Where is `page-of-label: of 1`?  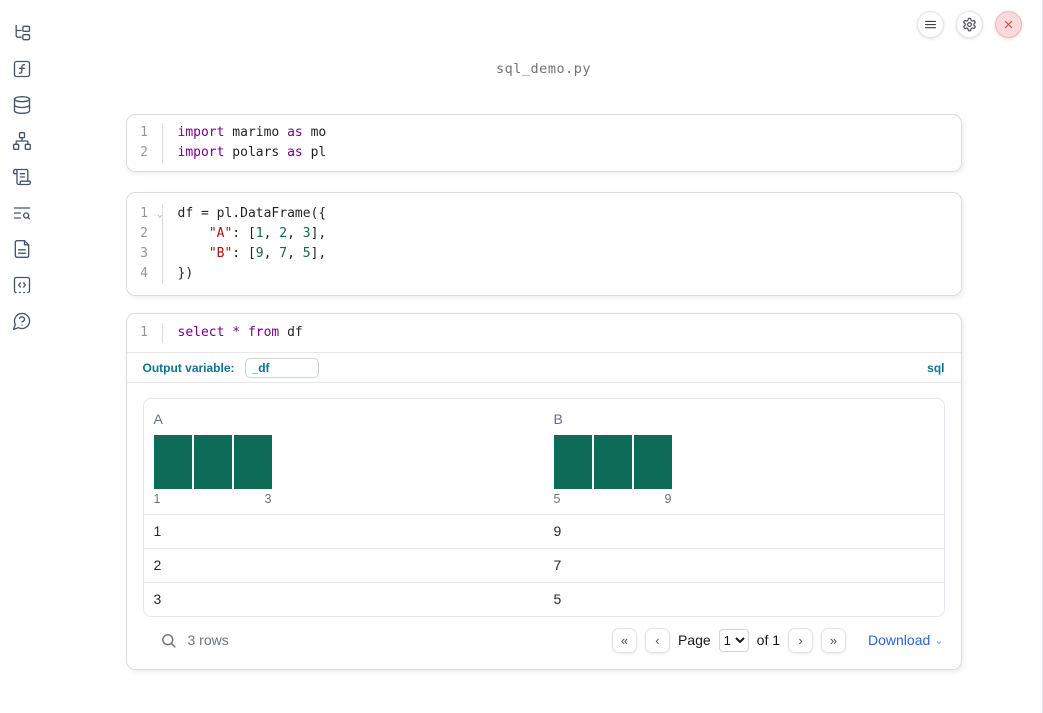 page-of-label: of 1 is located at coordinates (768, 640).